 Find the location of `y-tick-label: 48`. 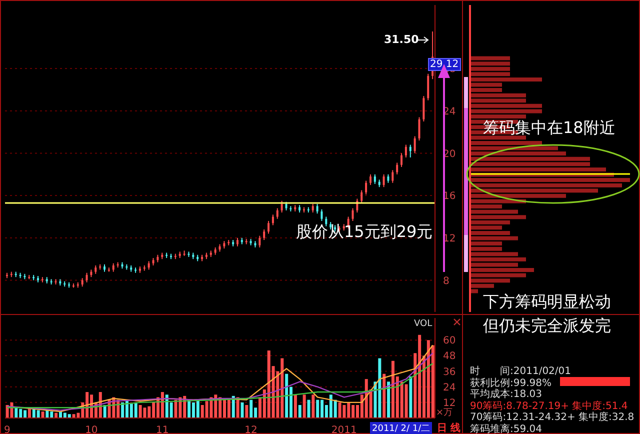

y-tick-label: 48 is located at coordinates (449, 356).